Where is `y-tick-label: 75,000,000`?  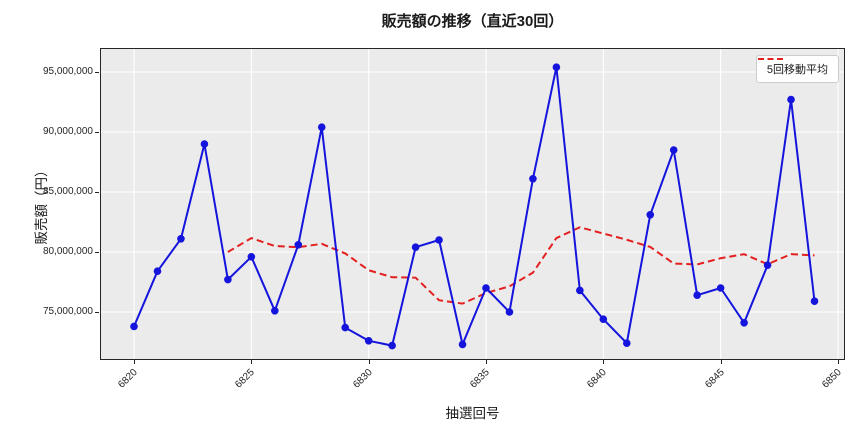
y-tick-label: 75,000,000 is located at coordinates (67, 311).